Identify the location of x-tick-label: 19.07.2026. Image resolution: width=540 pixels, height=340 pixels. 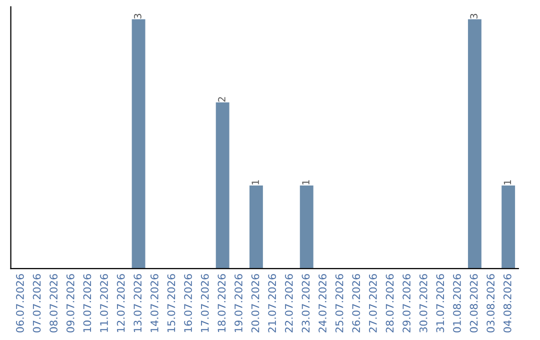
(238, 303).